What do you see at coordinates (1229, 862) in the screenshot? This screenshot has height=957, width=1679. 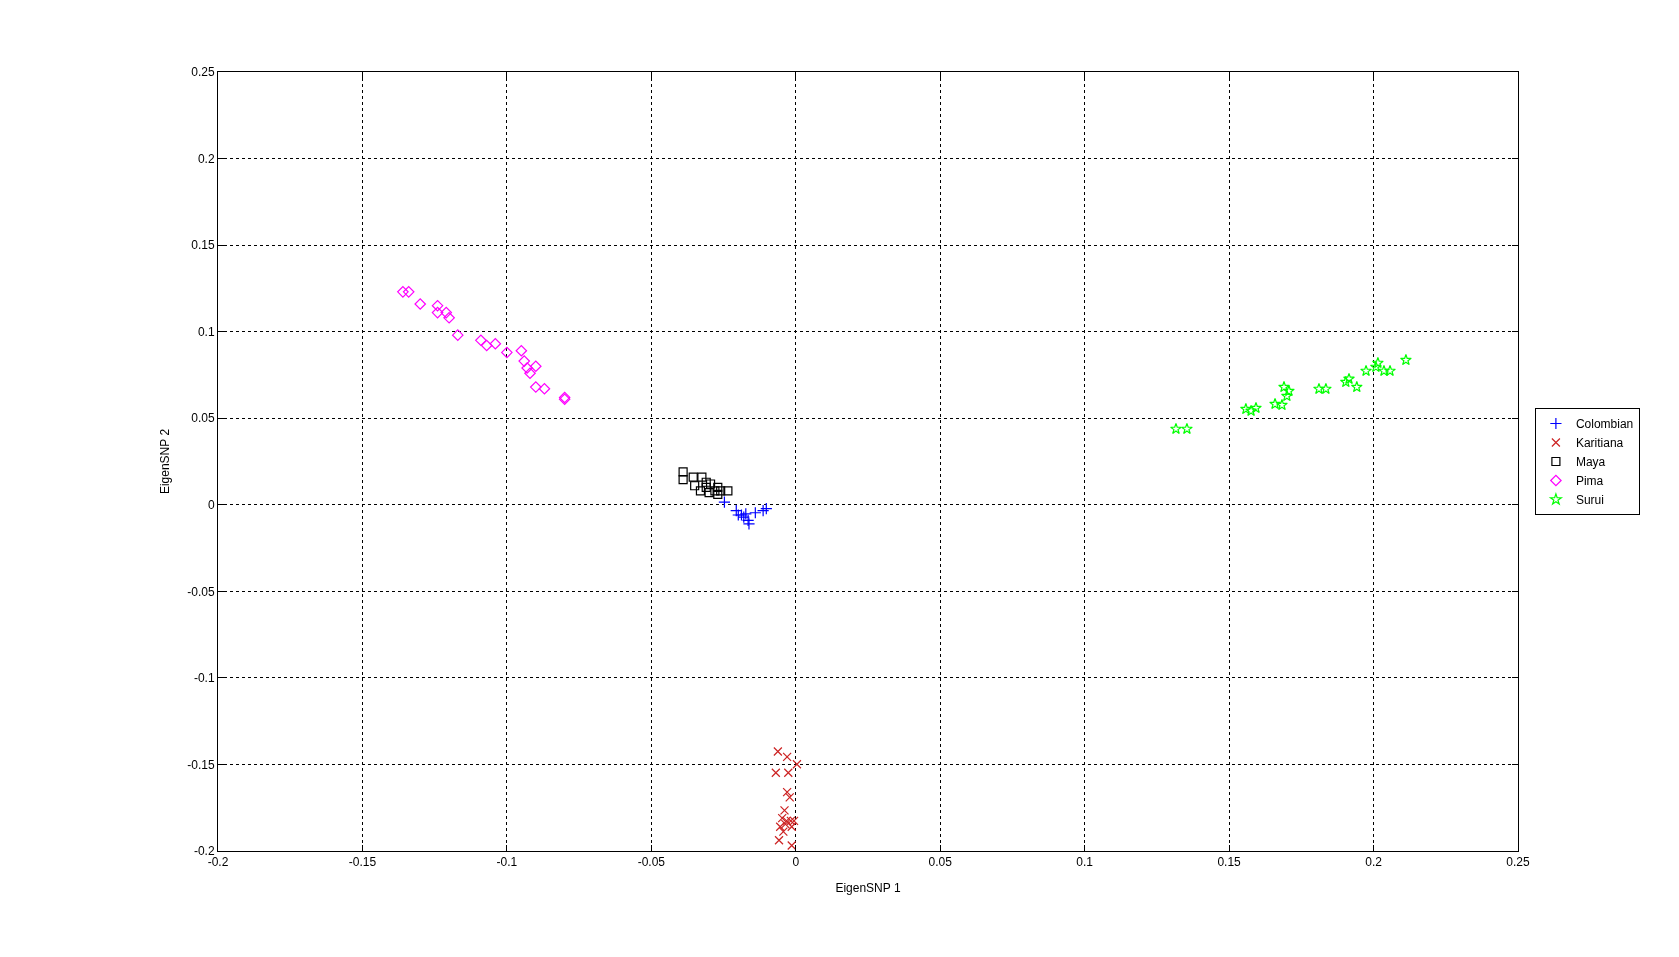 I see `x-tick-label: 0.15` at bounding box center [1229, 862].